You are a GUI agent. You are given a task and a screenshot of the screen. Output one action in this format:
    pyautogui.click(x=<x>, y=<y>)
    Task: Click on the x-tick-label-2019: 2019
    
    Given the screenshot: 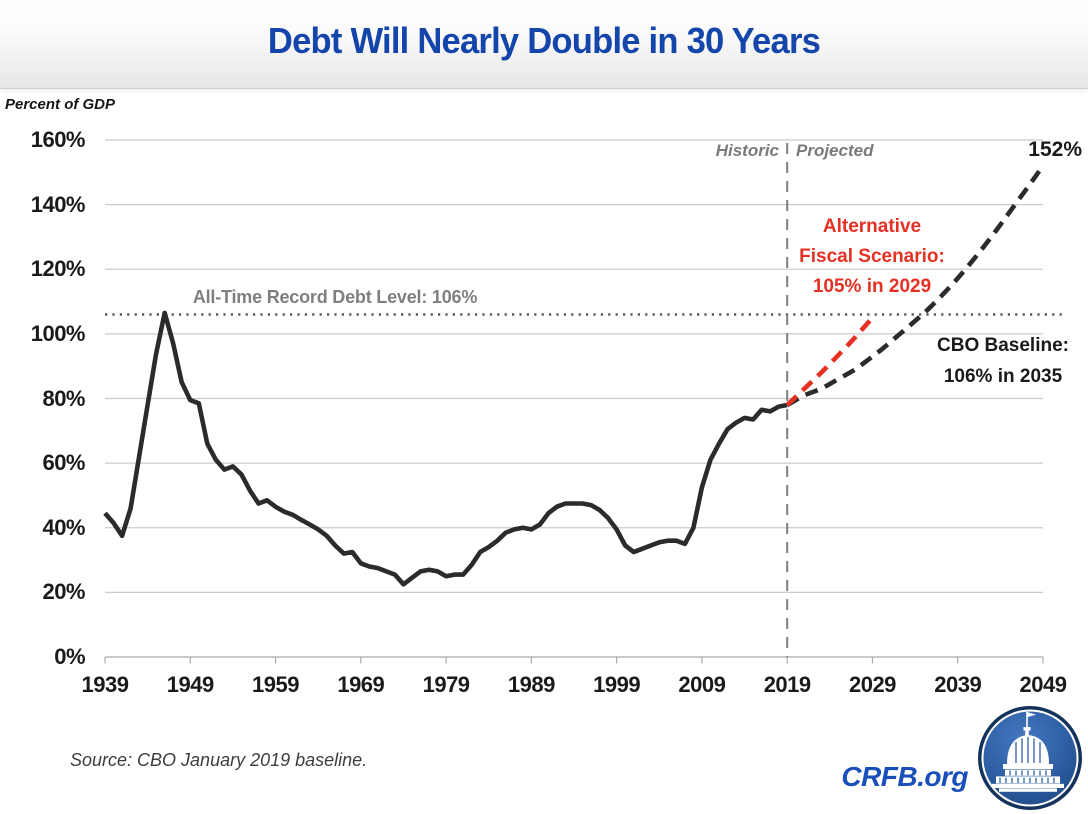 What is the action you would take?
    pyautogui.click(x=787, y=684)
    